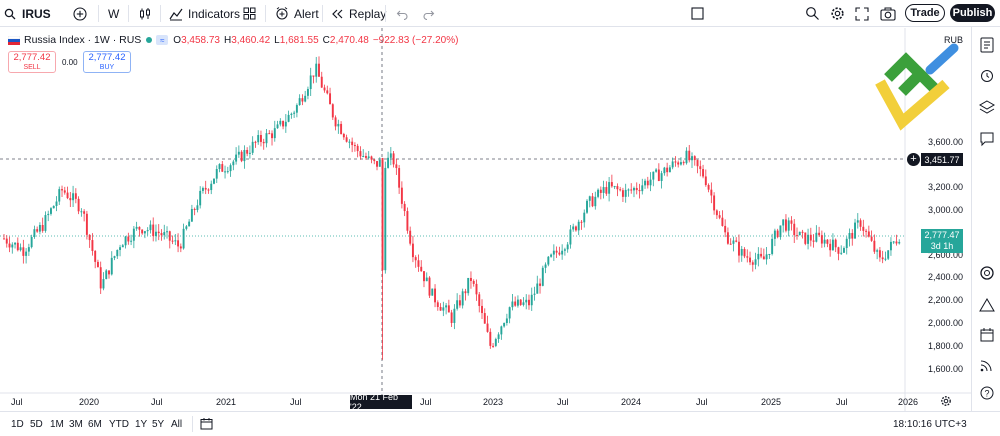 The image size is (1000, 436). Describe the element at coordinates (107, 62) in the screenshot. I see `buy-button: 2,777.42 BUY` at that location.